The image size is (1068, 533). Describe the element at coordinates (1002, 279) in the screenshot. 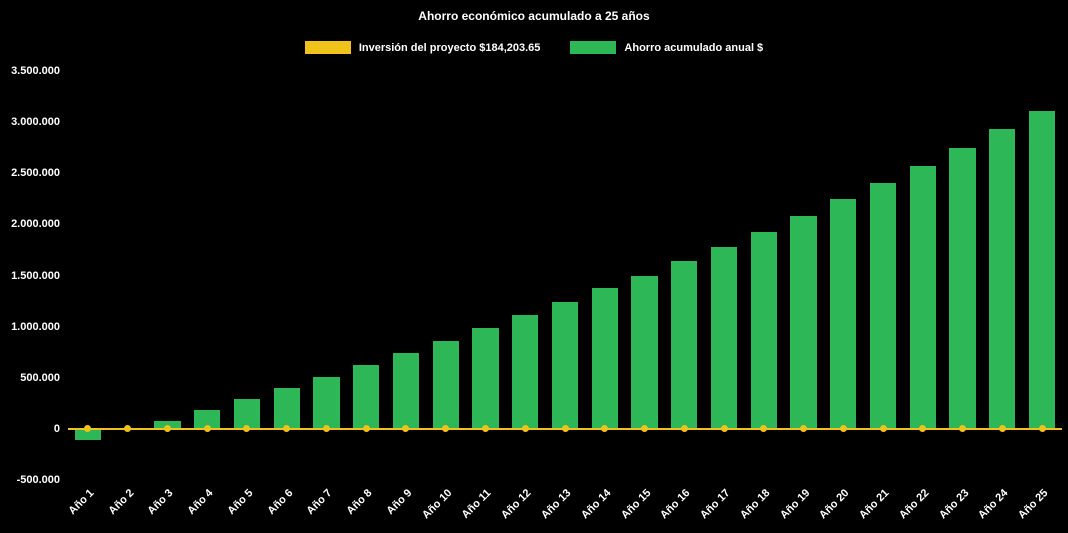

I see `bar-año-24` at that location.